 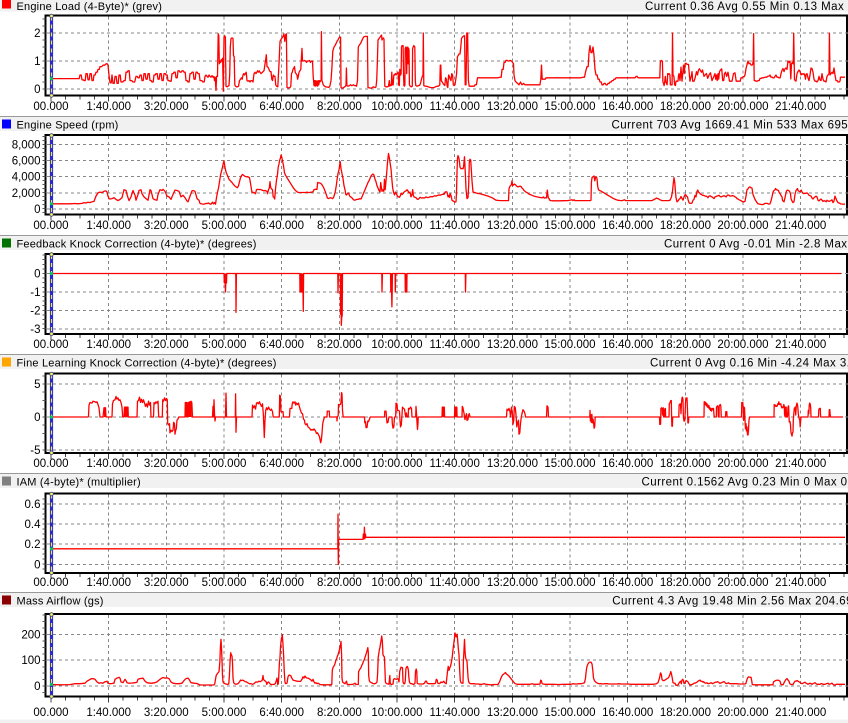 I want to click on svg-text: 0.6, so click(x=33, y=505).